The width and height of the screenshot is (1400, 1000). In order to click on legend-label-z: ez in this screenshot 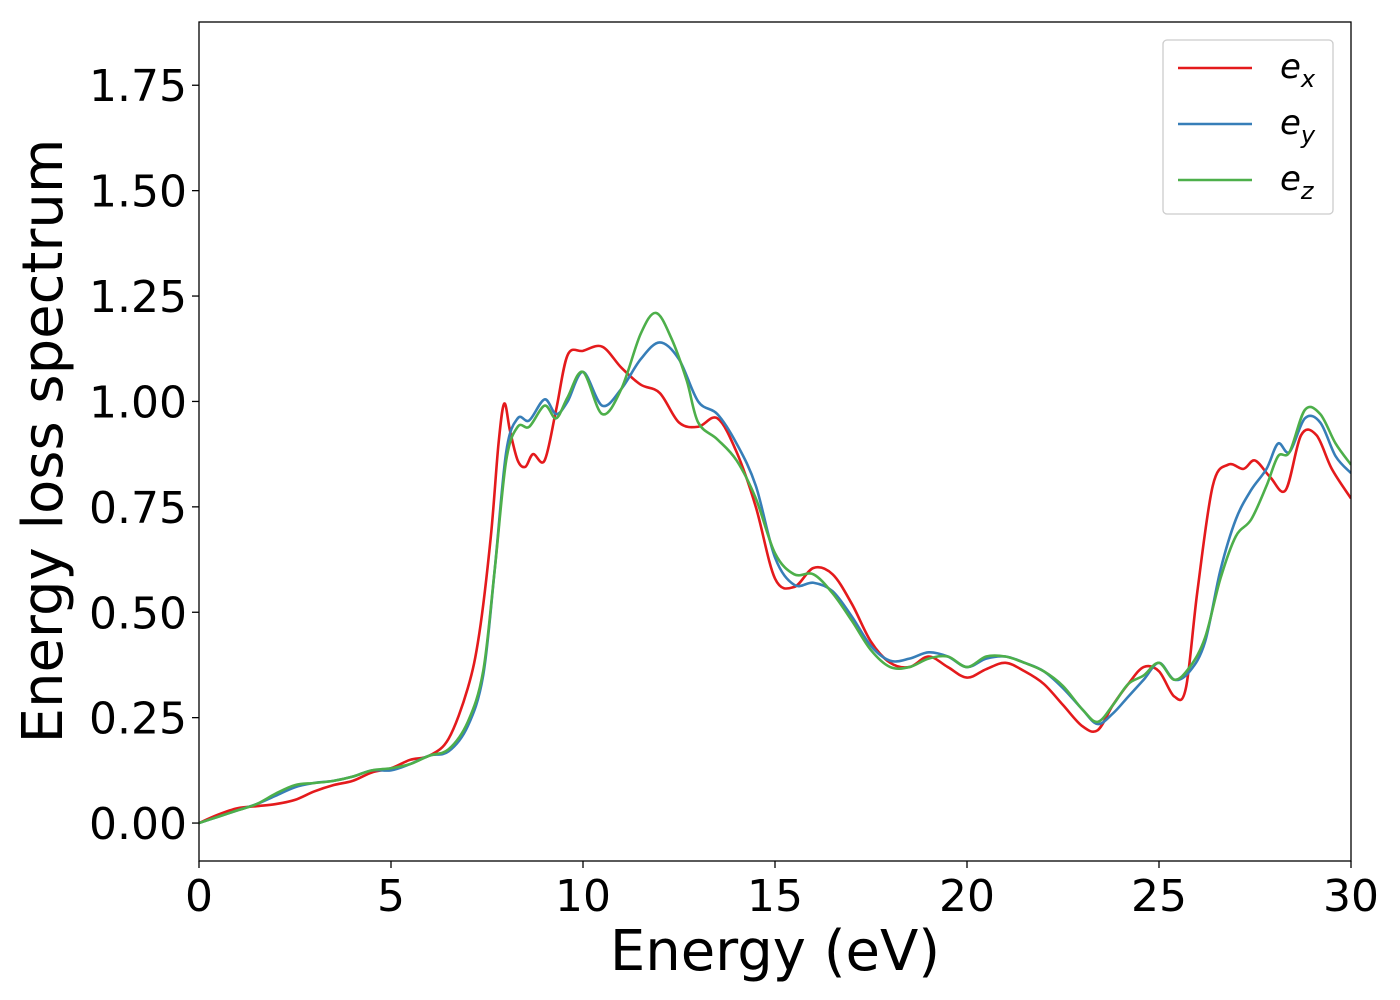, I will do `click(1297, 182)`.